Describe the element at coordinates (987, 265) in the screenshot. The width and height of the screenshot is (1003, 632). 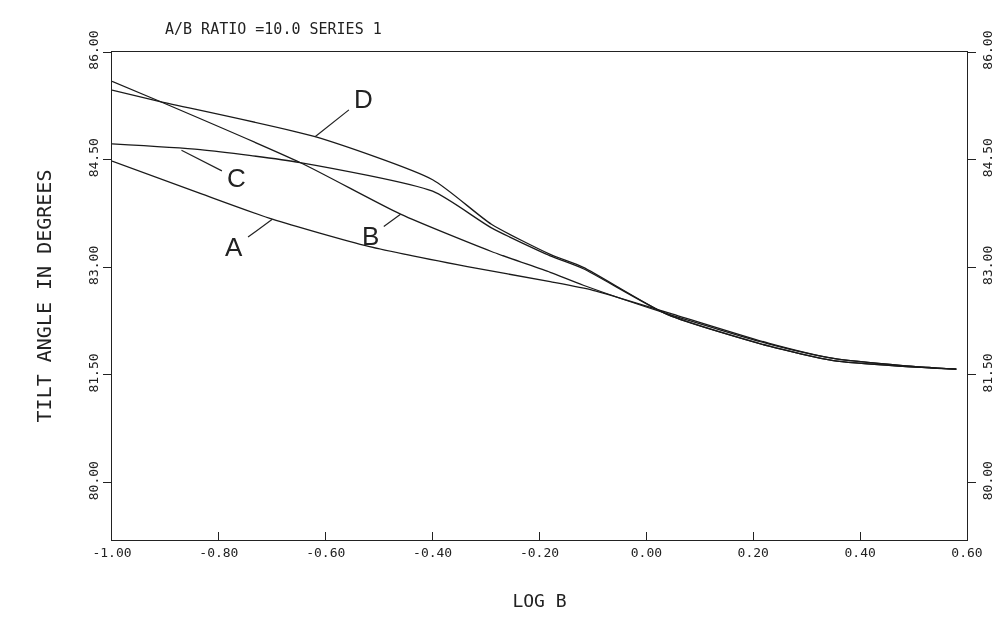
I see `y2-tick-label: 83.00` at that location.